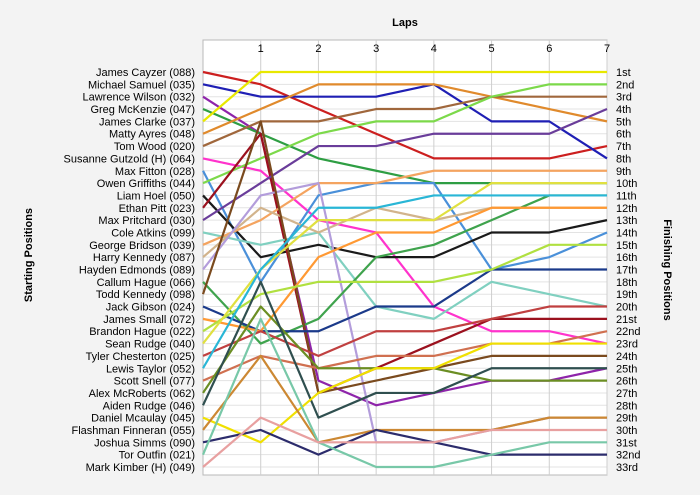 This screenshot has width=700, height=495. What do you see at coordinates (157, 456) in the screenshot?
I see `start-label: Tor Outfin (021)` at bounding box center [157, 456].